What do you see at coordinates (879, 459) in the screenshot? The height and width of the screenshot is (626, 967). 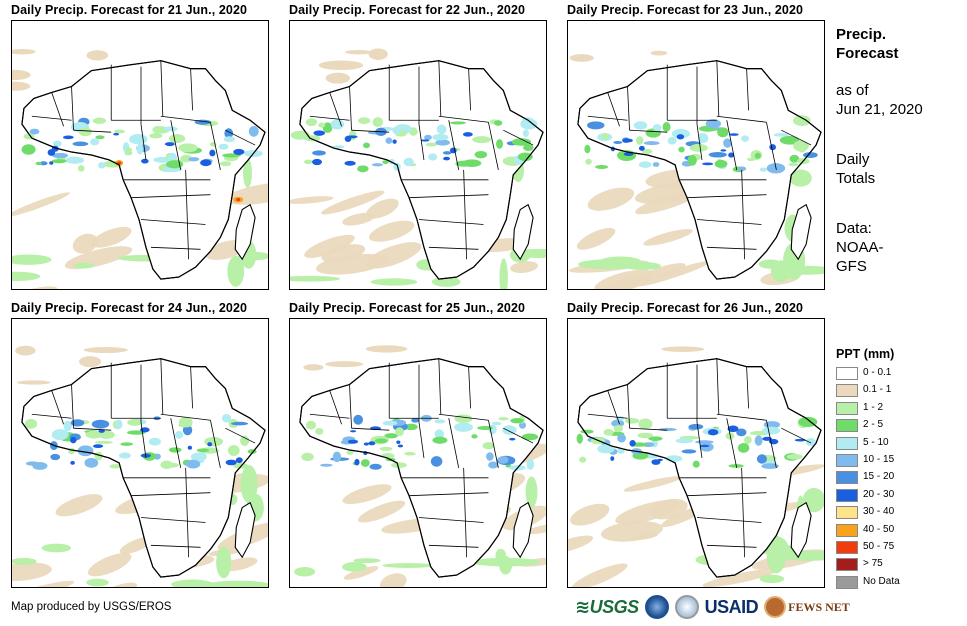 I see `legend-label: 10 - 15` at bounding box center [879, 459].